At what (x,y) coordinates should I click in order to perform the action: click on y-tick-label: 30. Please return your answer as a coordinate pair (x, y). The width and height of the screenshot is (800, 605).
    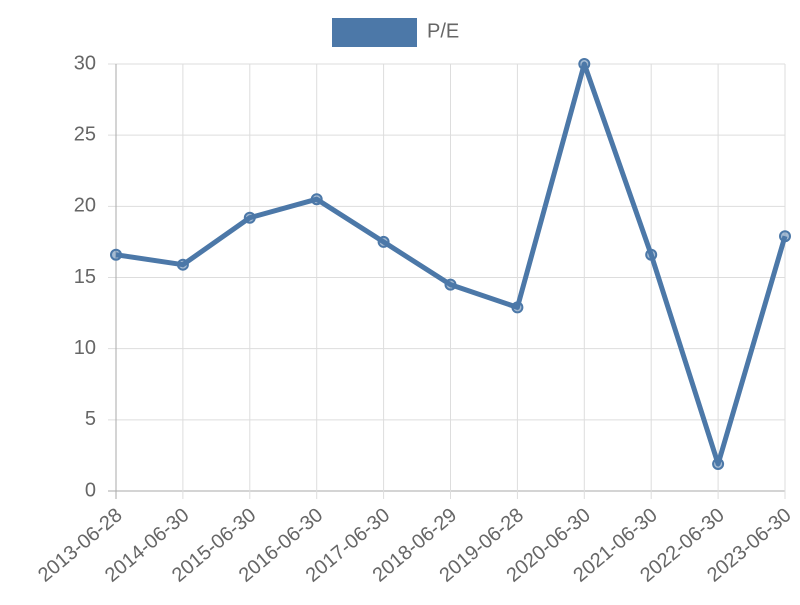
    Looking at the image, I should click on (85, 63).